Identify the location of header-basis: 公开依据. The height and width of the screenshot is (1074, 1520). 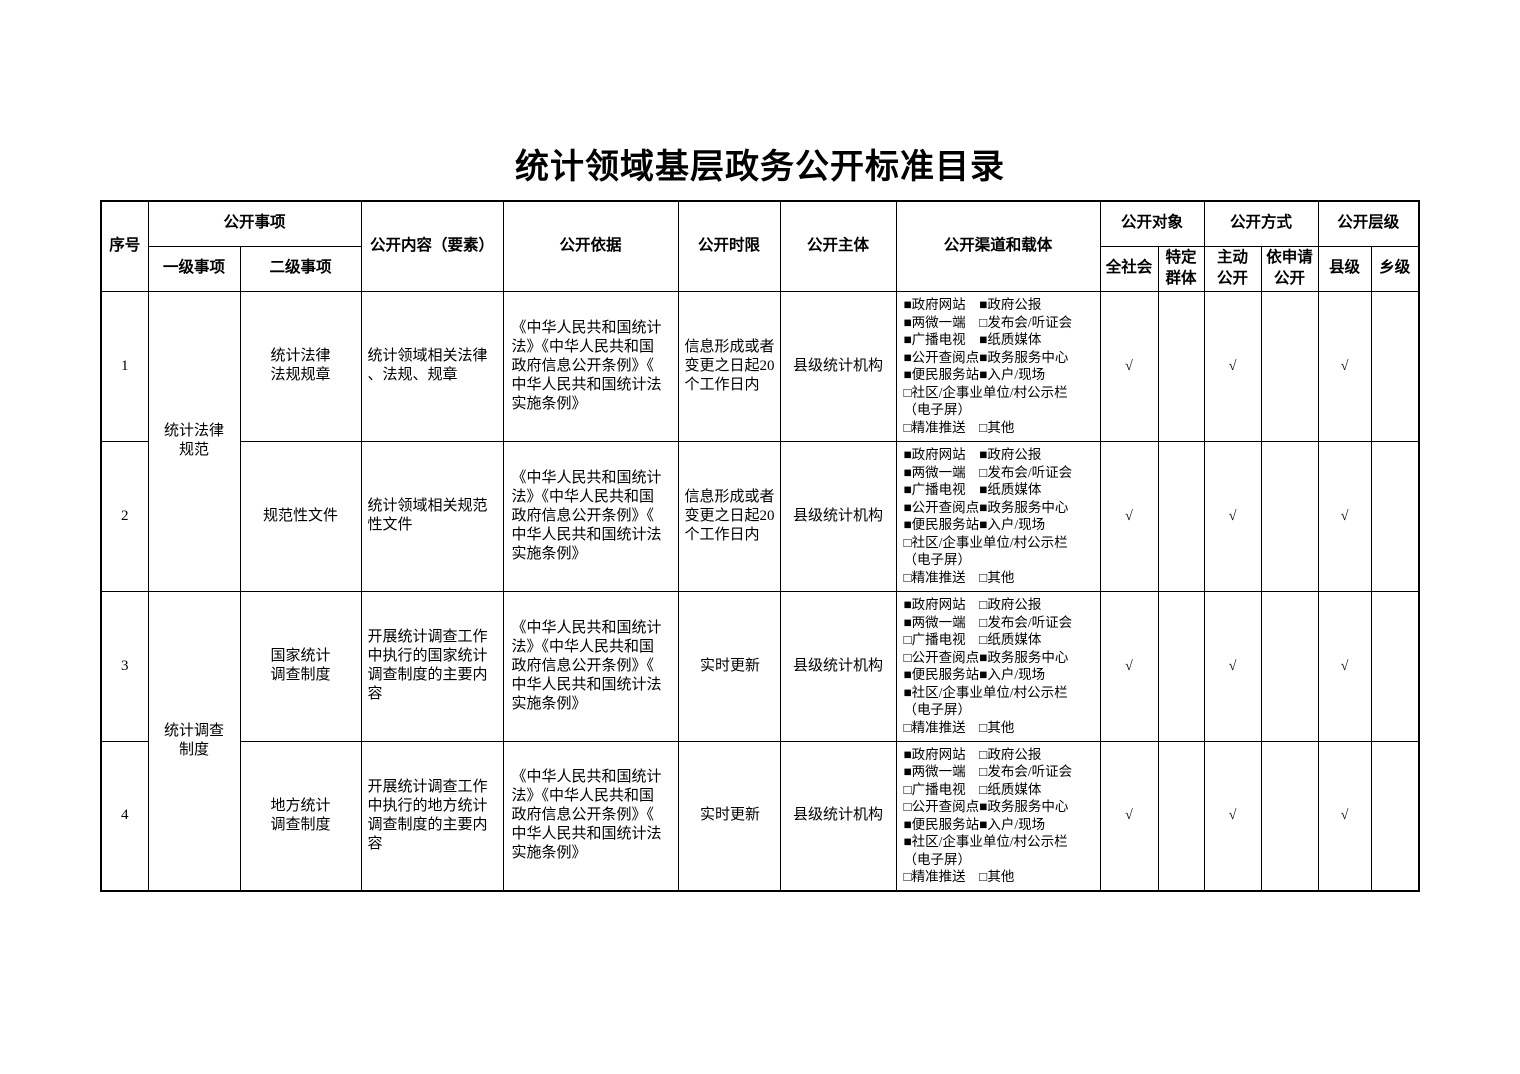
(590, 246).